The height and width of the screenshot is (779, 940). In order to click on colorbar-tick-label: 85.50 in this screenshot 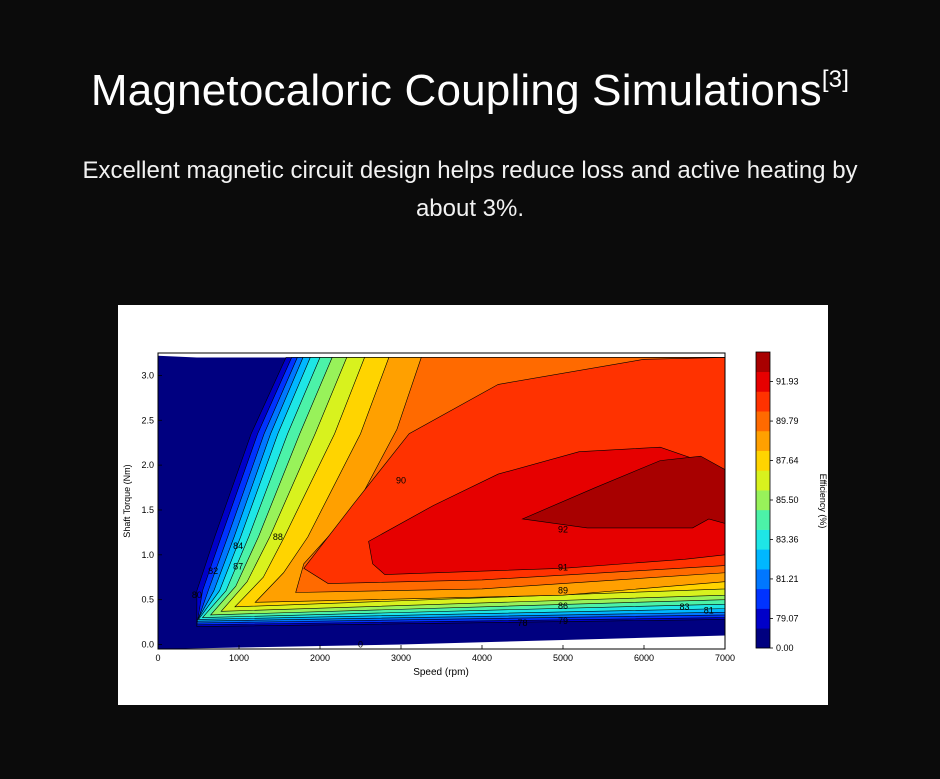, I will do `click(787, 500)`.